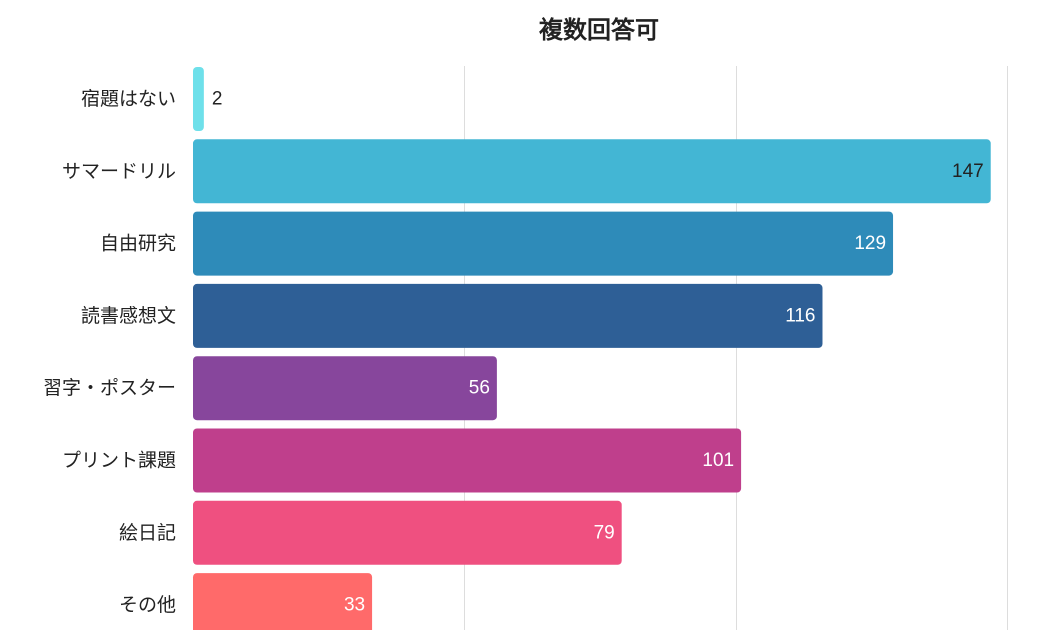  I want to click on value-label-2: 147, so click(968, 171).